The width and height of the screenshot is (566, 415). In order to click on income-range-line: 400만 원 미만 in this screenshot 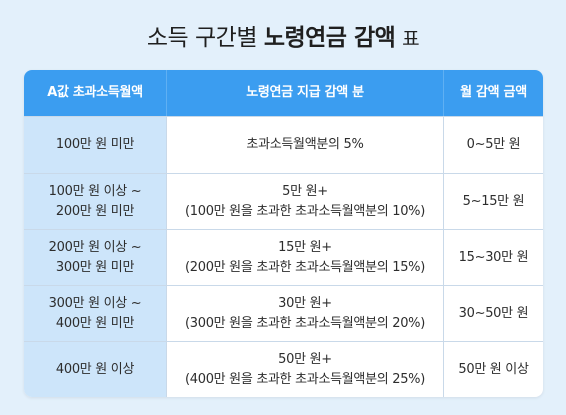, I will do `click(95, 323)`.